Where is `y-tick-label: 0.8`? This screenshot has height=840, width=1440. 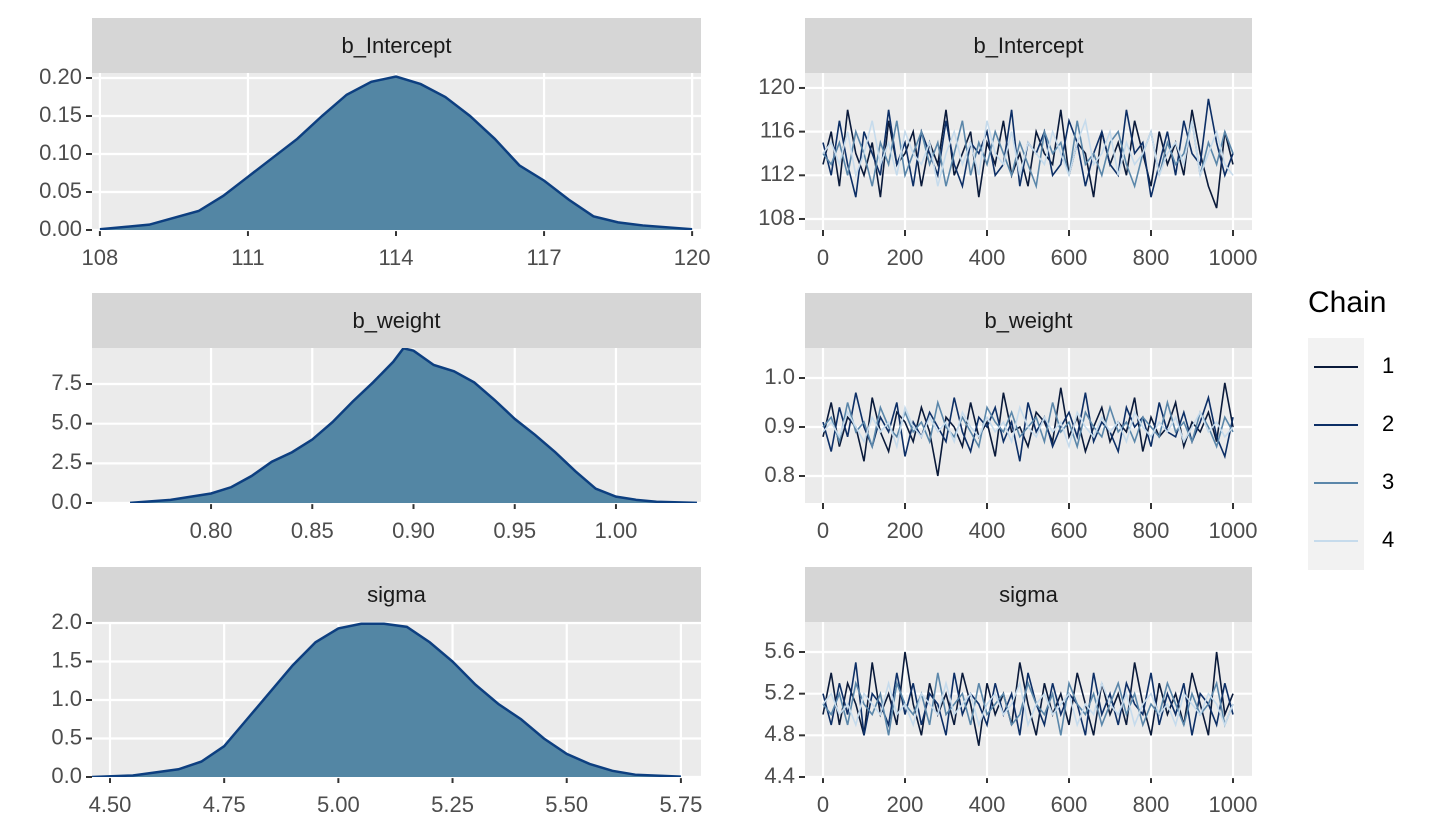 y-tick-label: 0.8 is located at coordinates (779, 474).